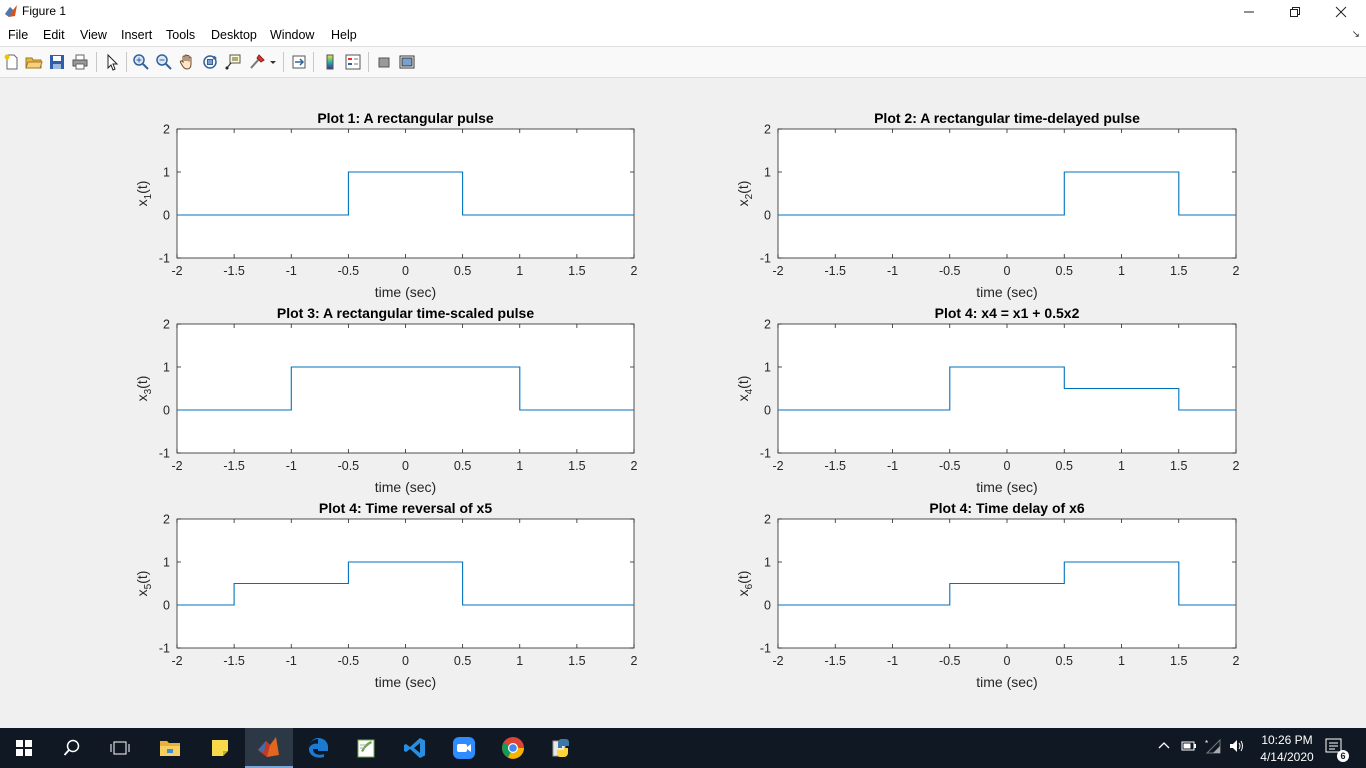  I want to click on x-tick-label: -1.5, so click(835, 466).